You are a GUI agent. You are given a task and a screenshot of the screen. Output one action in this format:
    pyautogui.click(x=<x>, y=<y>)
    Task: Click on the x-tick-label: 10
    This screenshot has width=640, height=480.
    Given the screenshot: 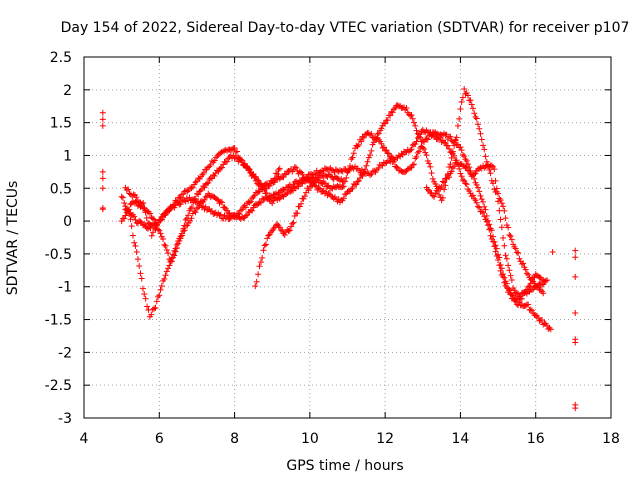 What is the action you would take?
    pyautogui.click(x=310, y=439)
    